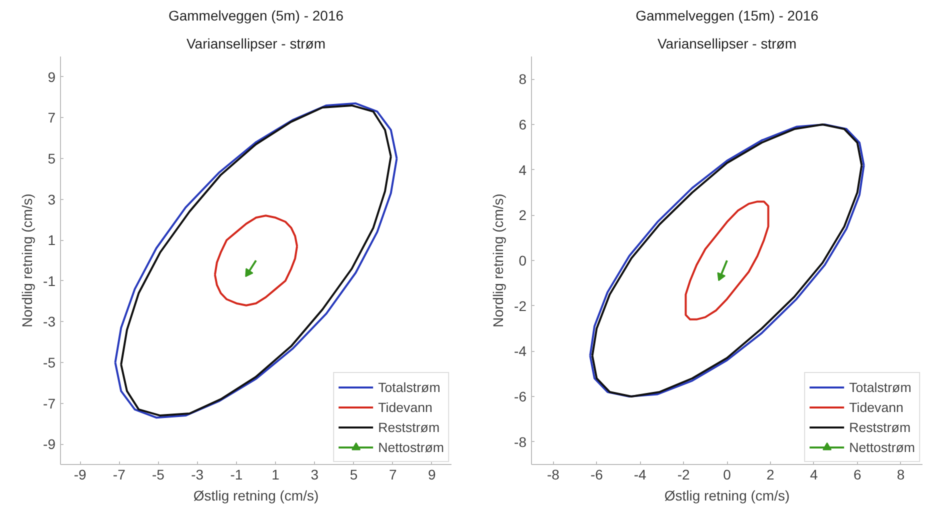 The image size is (943, 509). Describe the element at coordinates (857, 474) in the screenshot. I see `x-tick-label: 6` at that location.